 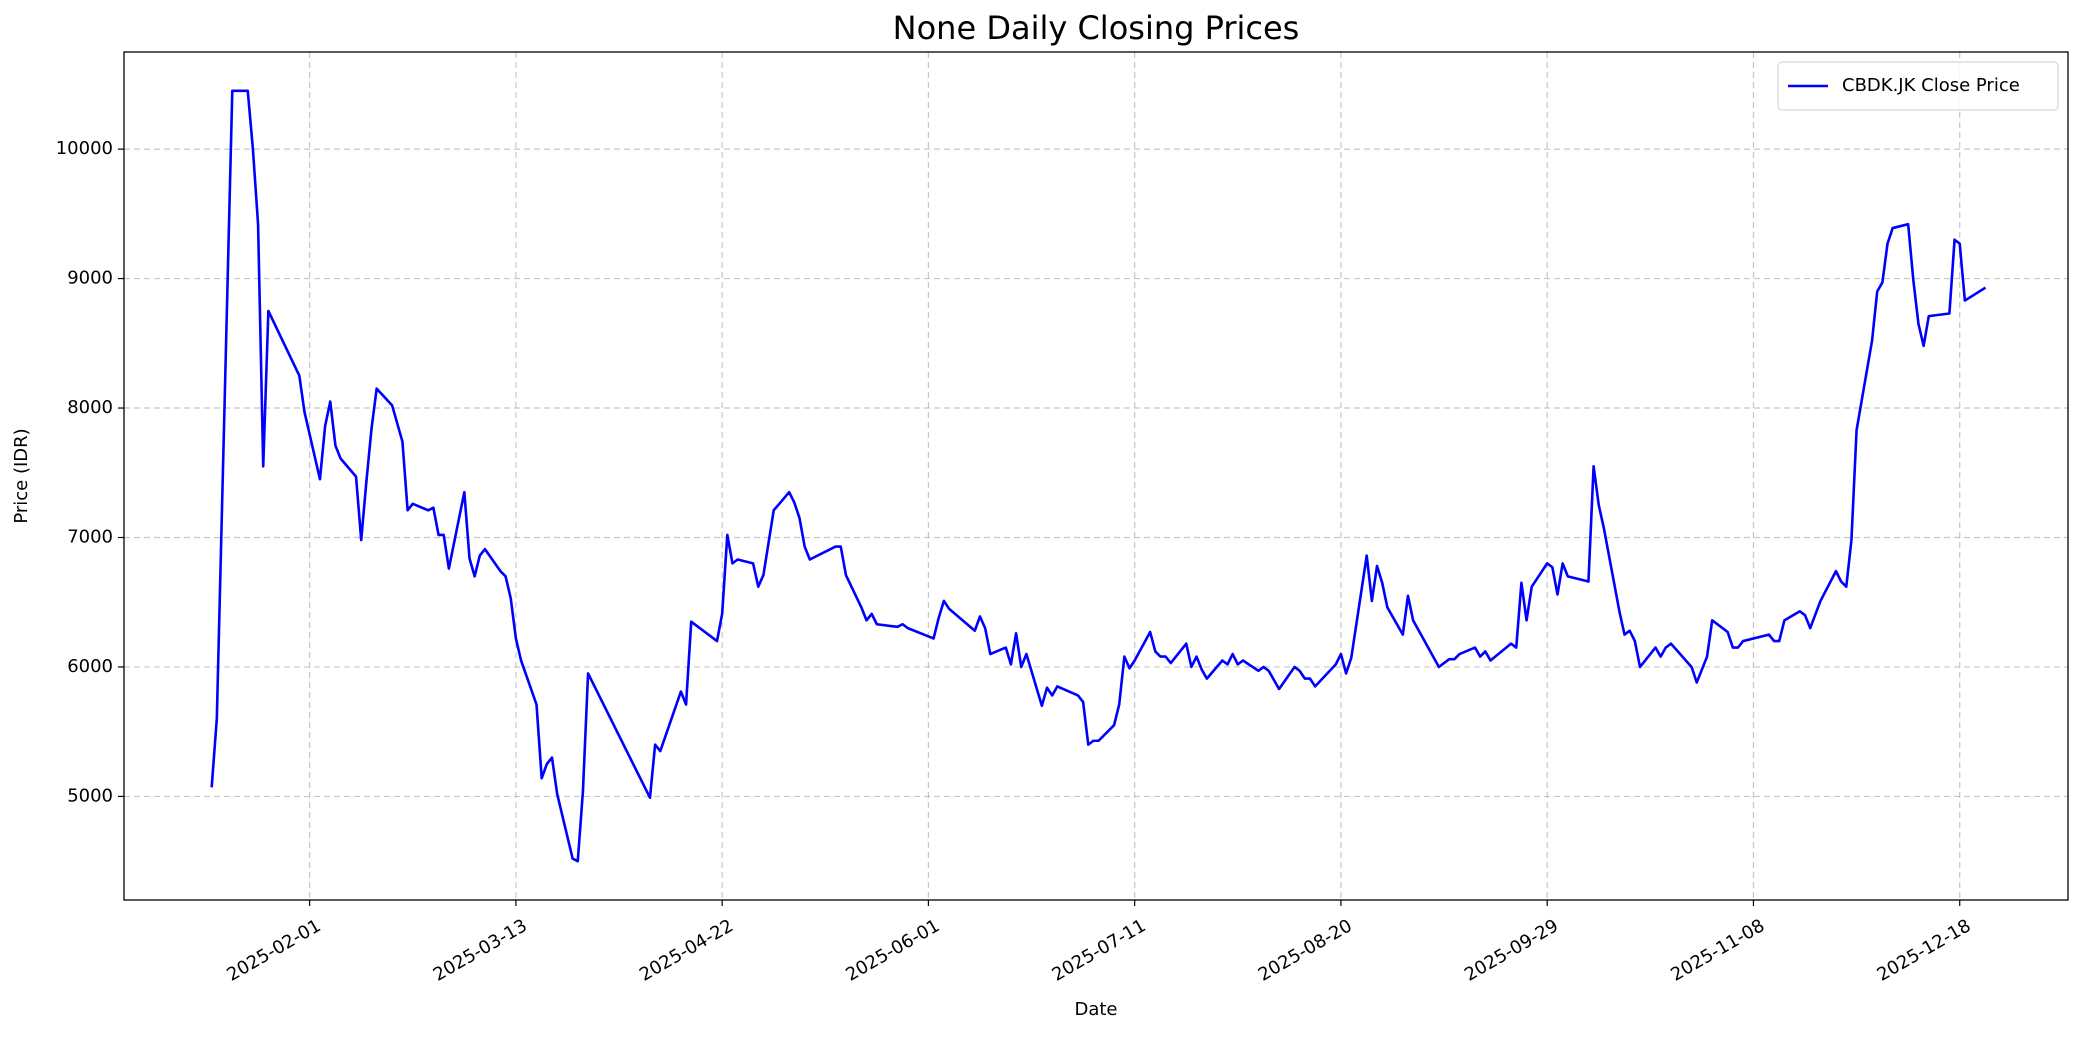 What do you see at coordinates (21, 475) in the screenshot?
I see `y-axis-label: Price (IDR)` at bounding box center [21, 475].